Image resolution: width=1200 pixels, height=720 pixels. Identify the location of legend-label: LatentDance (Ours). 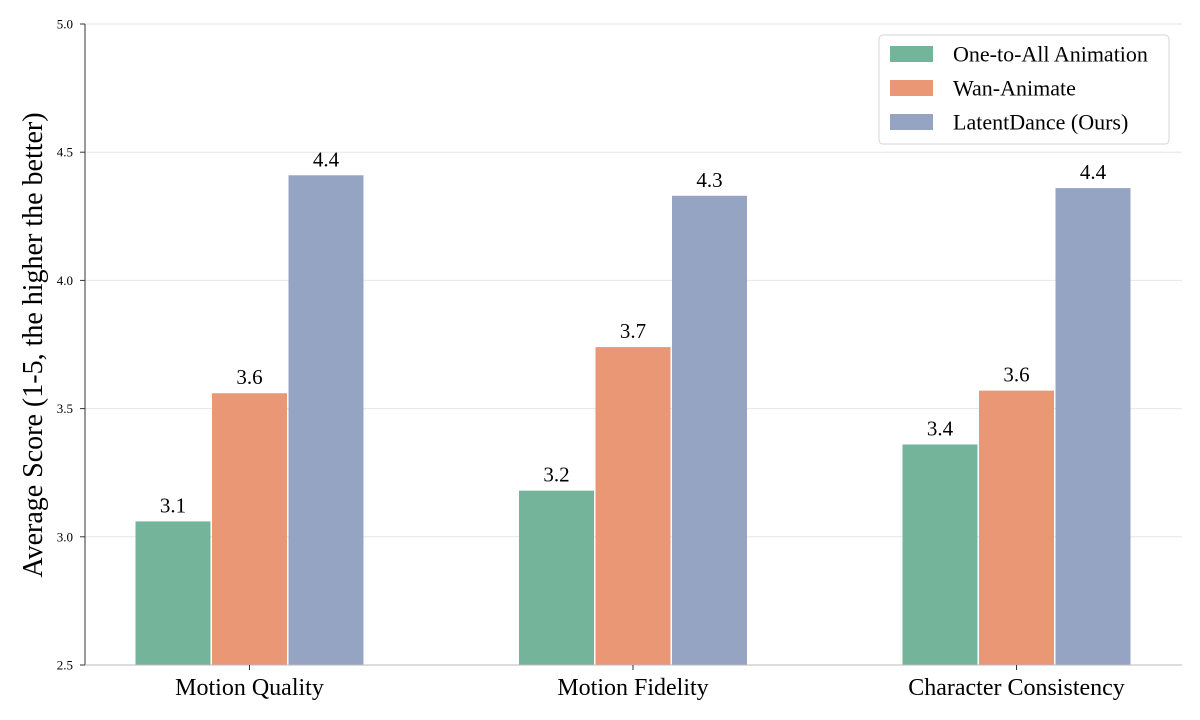
(1040, 122).